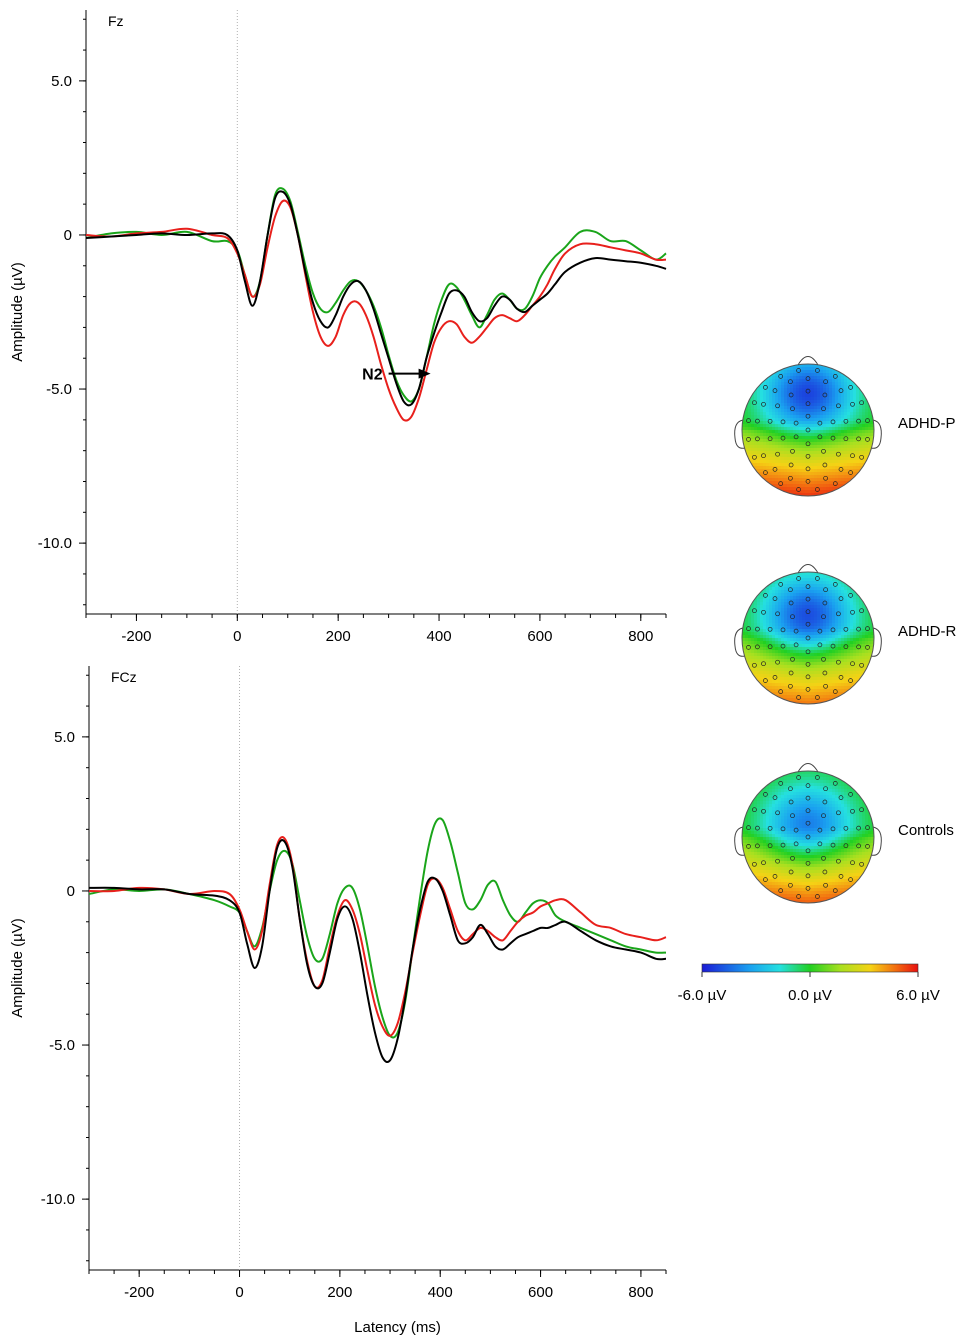  Describe the element at coordinates (397, 1327) in the screenshot. I see `x-axis-title: Latency (ms)` at that location.